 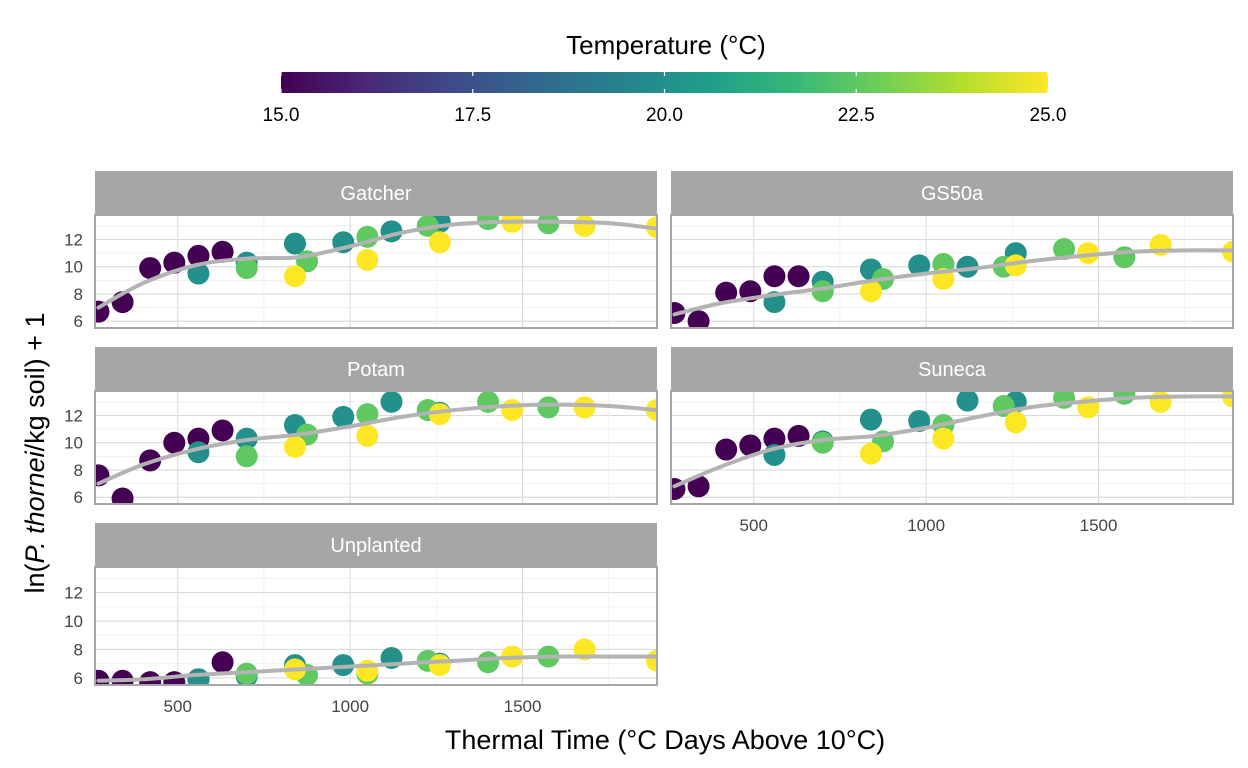 I want to click on facet-strip-label: Suneca, so click(x=952, y=370).